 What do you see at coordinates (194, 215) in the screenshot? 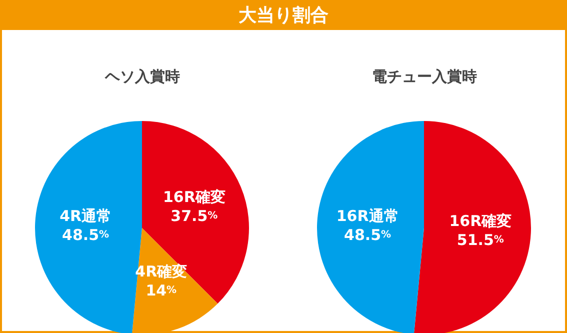
I see `data-label: 37.5%` at bounding box center [194, 215].